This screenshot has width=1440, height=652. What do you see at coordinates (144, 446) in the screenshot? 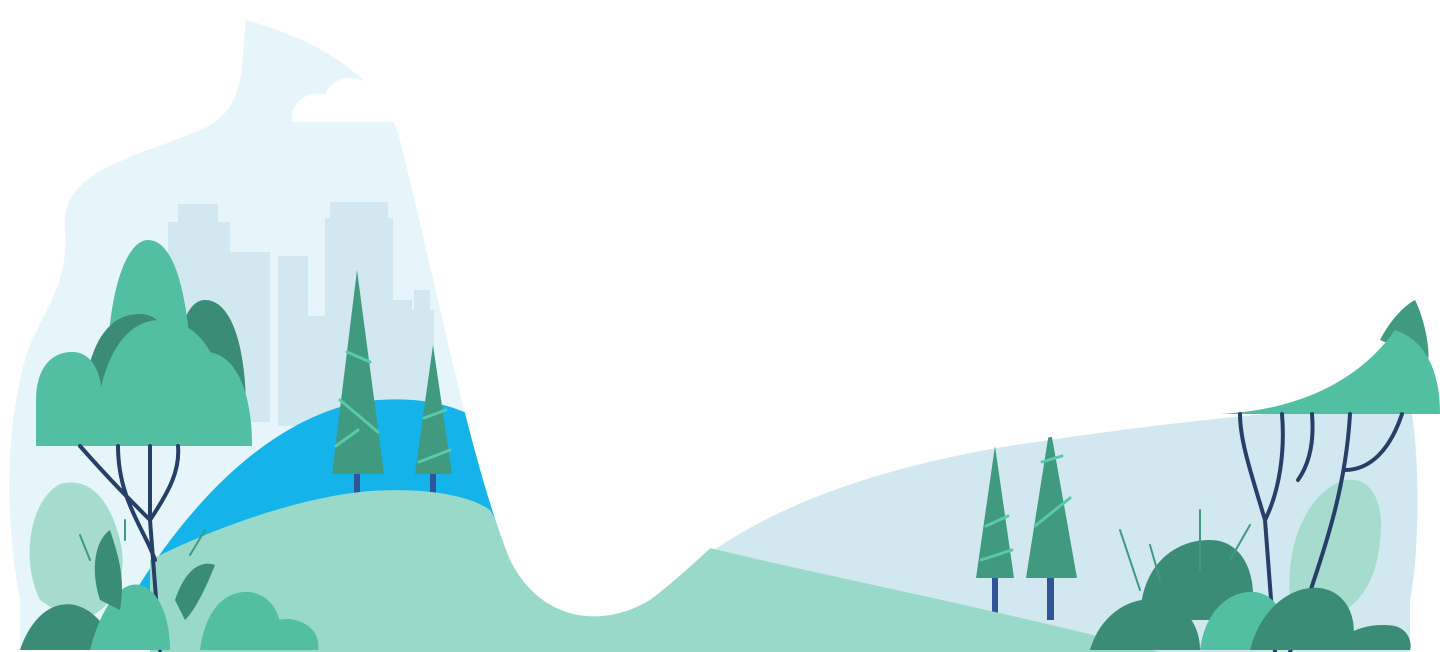
I see `round-tree-icon` at bounding box center [144, 446].